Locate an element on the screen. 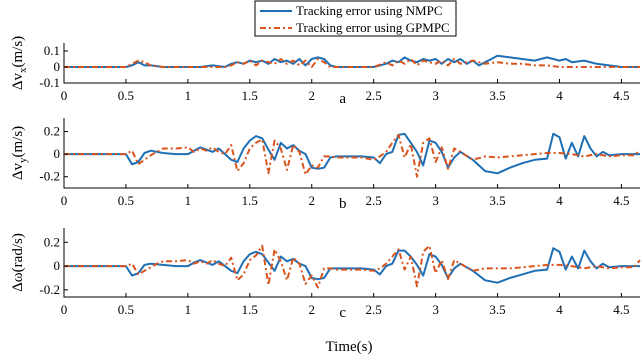 The height and width of the screenshot is (354, 642). series-nmpc-line is located at coordinates (352, 153).